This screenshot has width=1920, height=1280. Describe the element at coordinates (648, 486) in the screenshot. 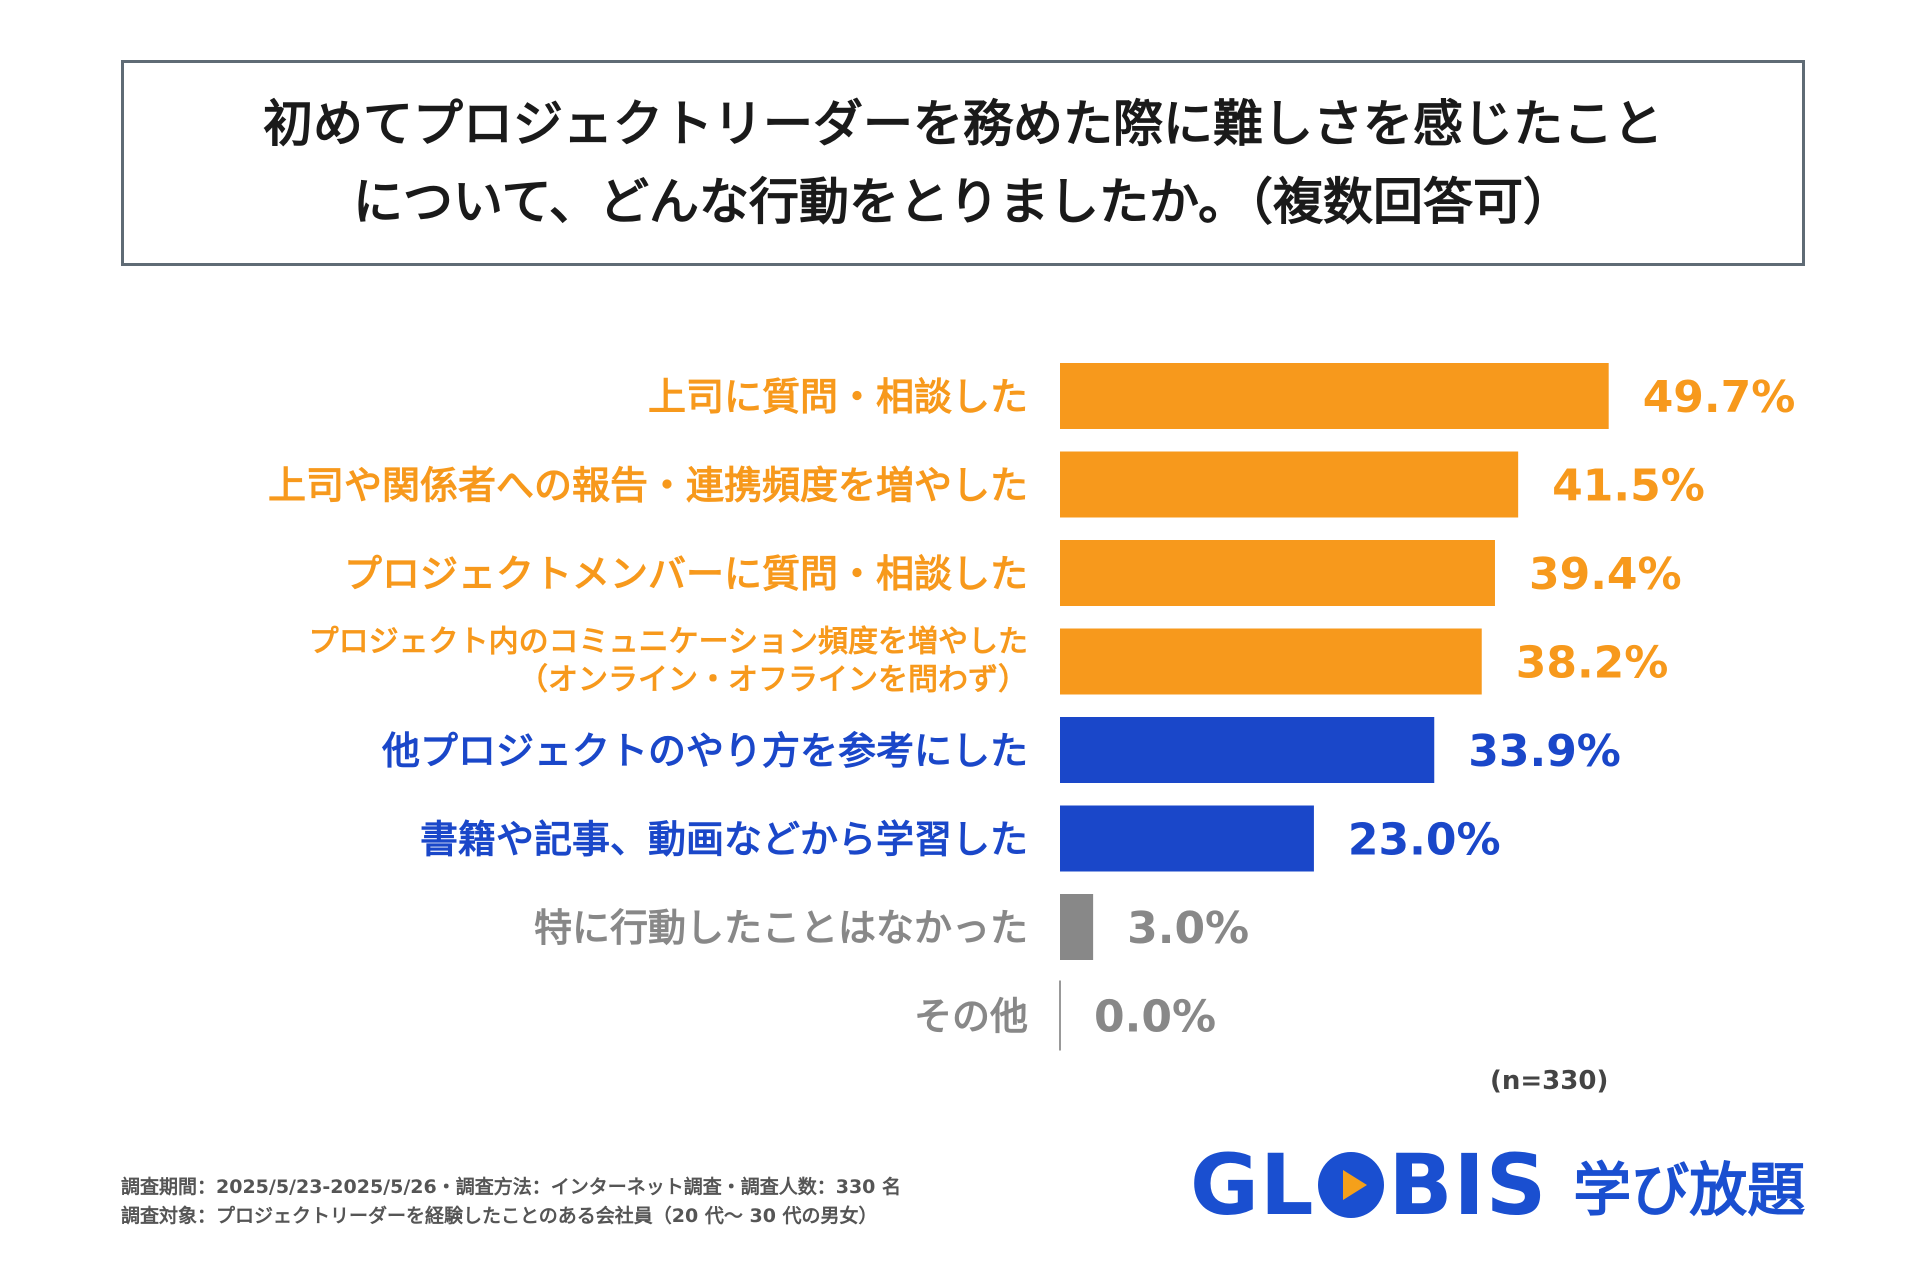

I see `category-label-1: 上司や関係者への報告・連携頻度を増やした` at that location.